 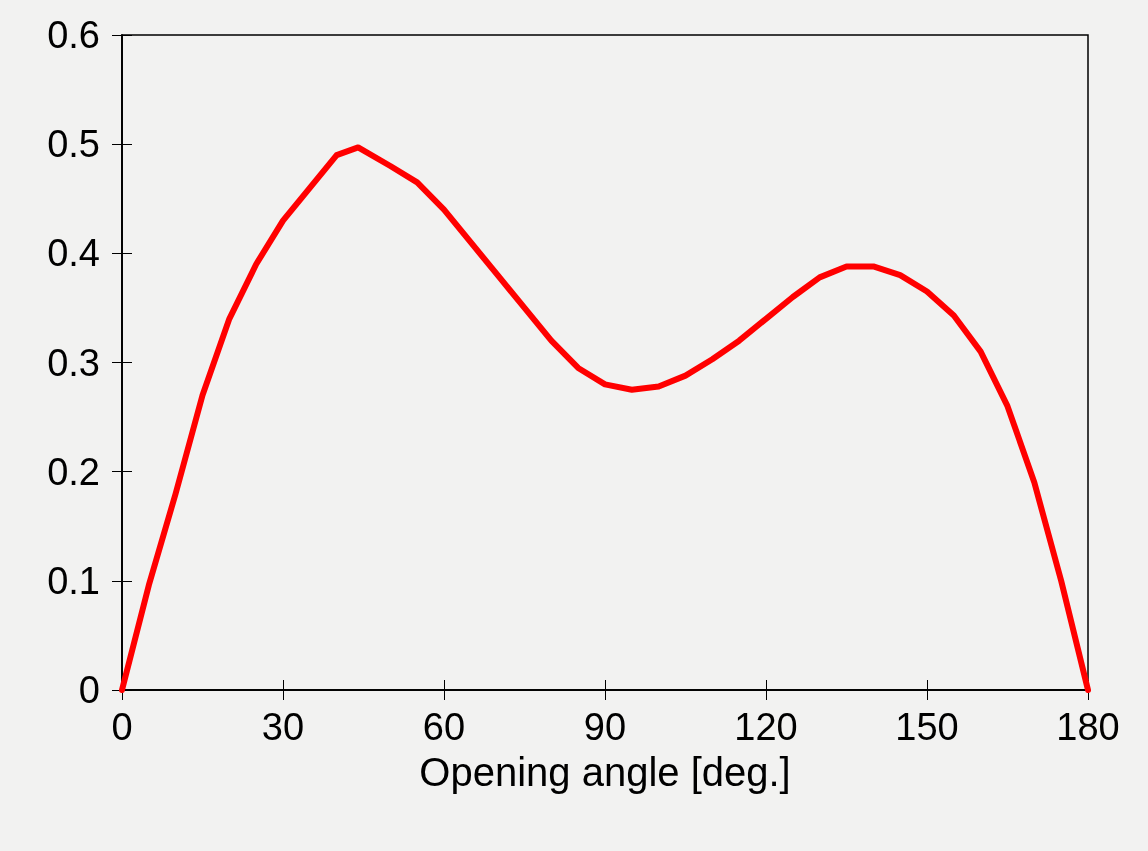 I want to click on x-tick-label: 90, so click(x=605, y=727).